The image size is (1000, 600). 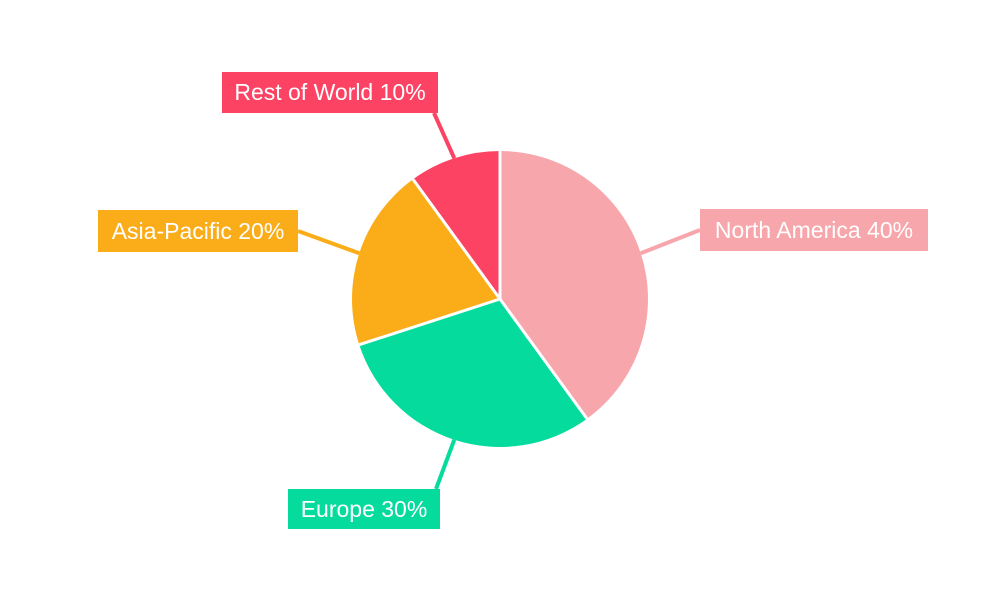 I want to click on pie-slice-asia-pacific, so click(x=425, y=262).